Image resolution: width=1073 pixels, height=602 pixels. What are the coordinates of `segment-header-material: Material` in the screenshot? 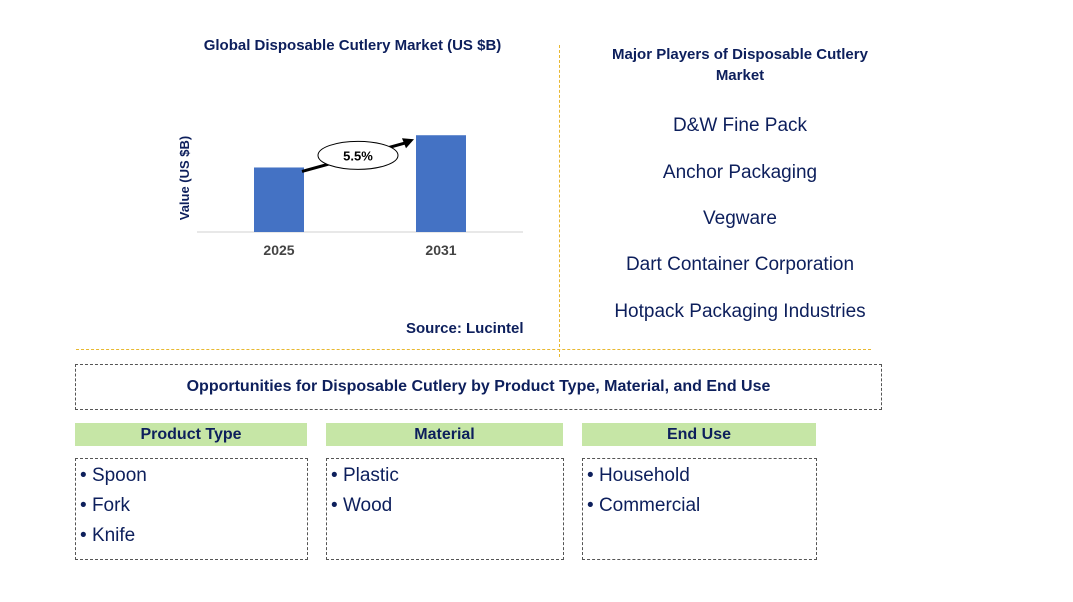 It's located at (444, 434).